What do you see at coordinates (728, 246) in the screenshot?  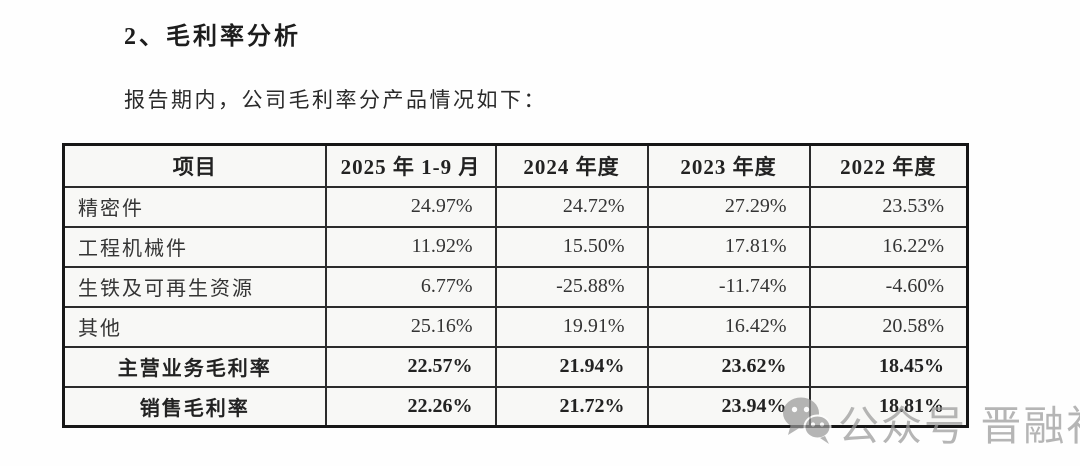 I see `table-cell: 17.81%` at bounding box center [728, 246].